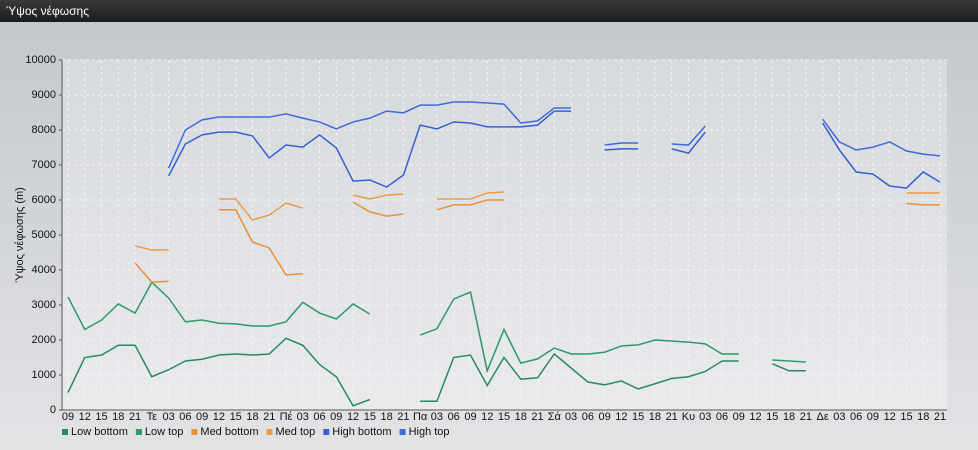 The width and height of the screenshot is (978, 450). Describe the element at coordinates (44, 235) in the screenshot. I see `y-tick-label: 5000` at that location.